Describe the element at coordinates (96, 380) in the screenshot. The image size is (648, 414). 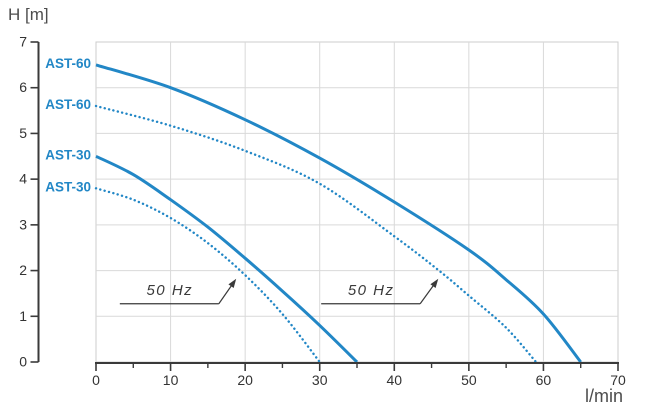
I see `x-tick-label: 0` at that location.